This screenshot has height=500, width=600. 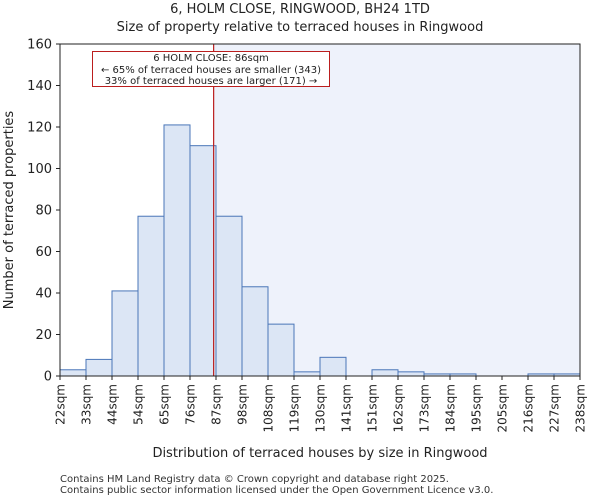 I want to click on x-tick-label-54sqm: 54sqm, so click(x=139, y=404).